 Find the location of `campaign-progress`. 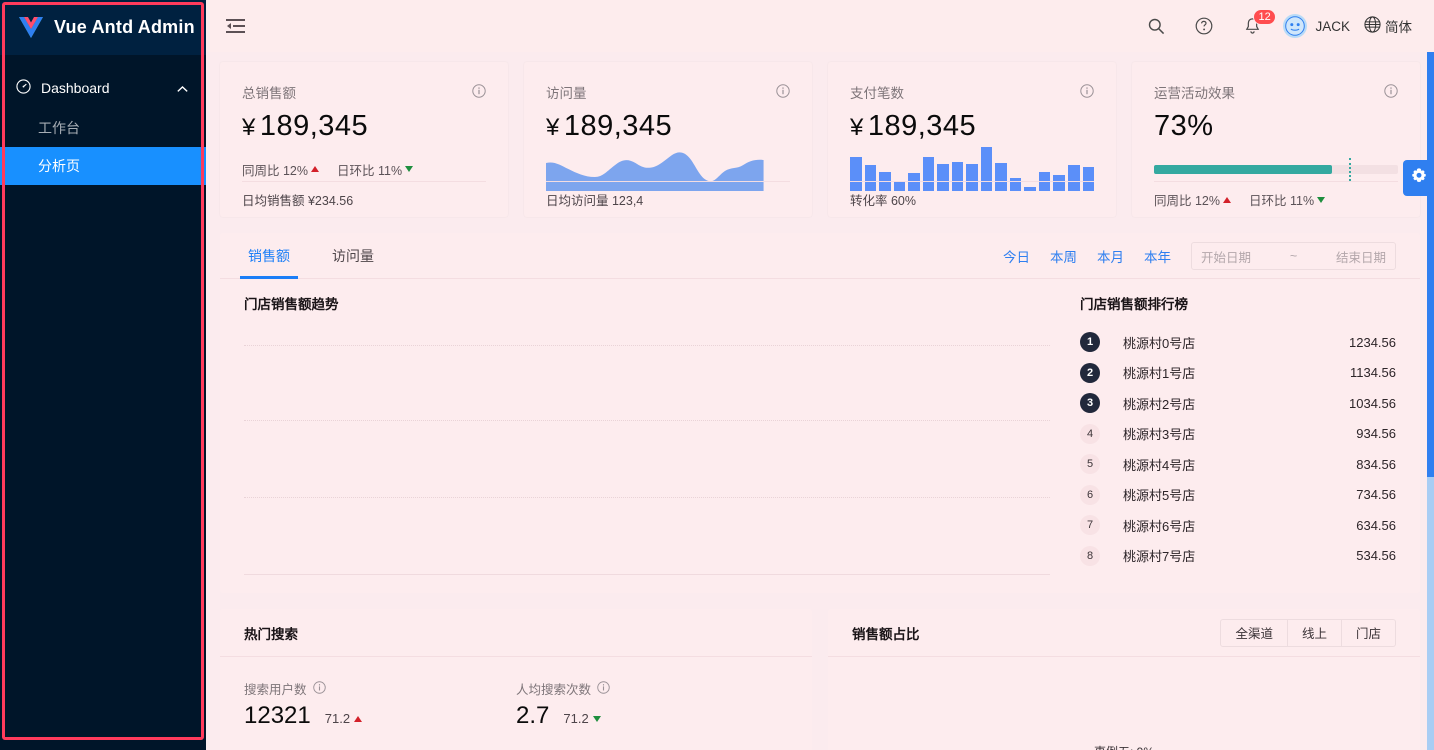

campaign-progress is located at coordinates (1276, 169).